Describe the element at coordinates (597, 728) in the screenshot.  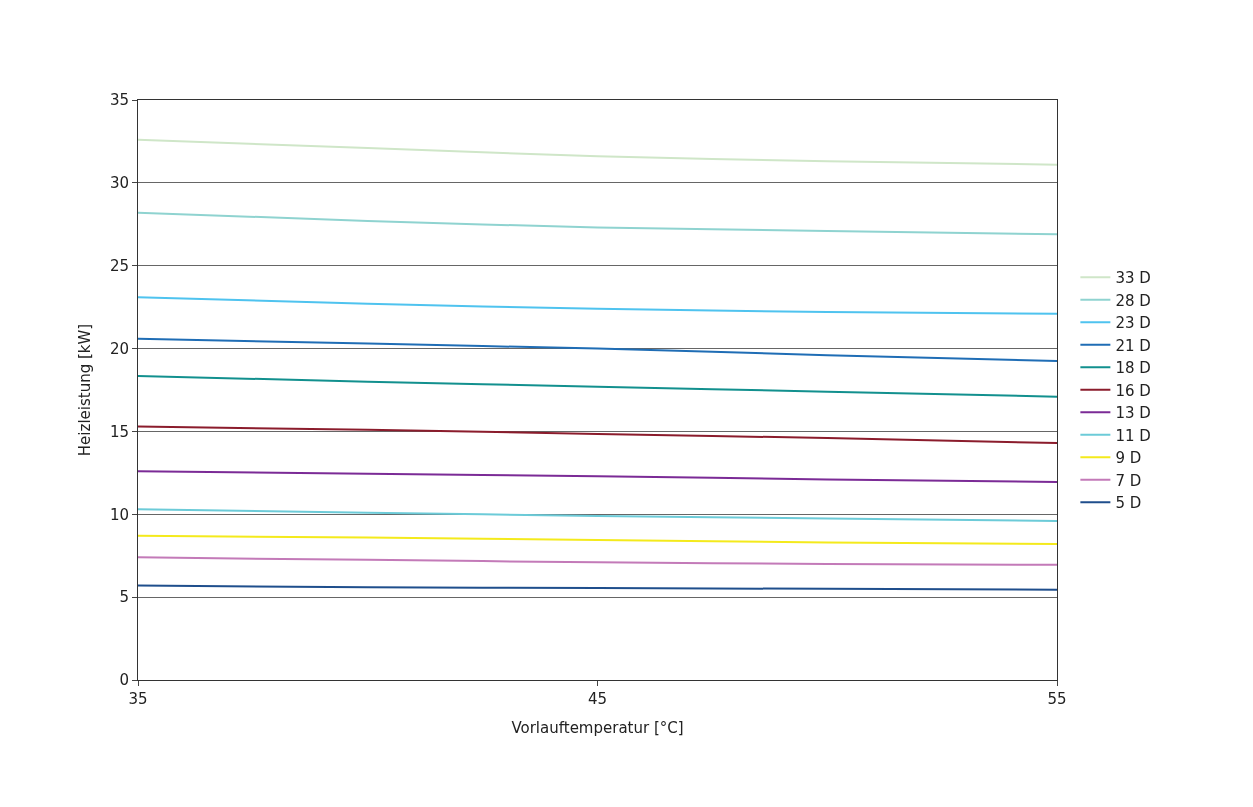
I see `x-axis-title: Vorlauftemperatur [°C]` at that location.